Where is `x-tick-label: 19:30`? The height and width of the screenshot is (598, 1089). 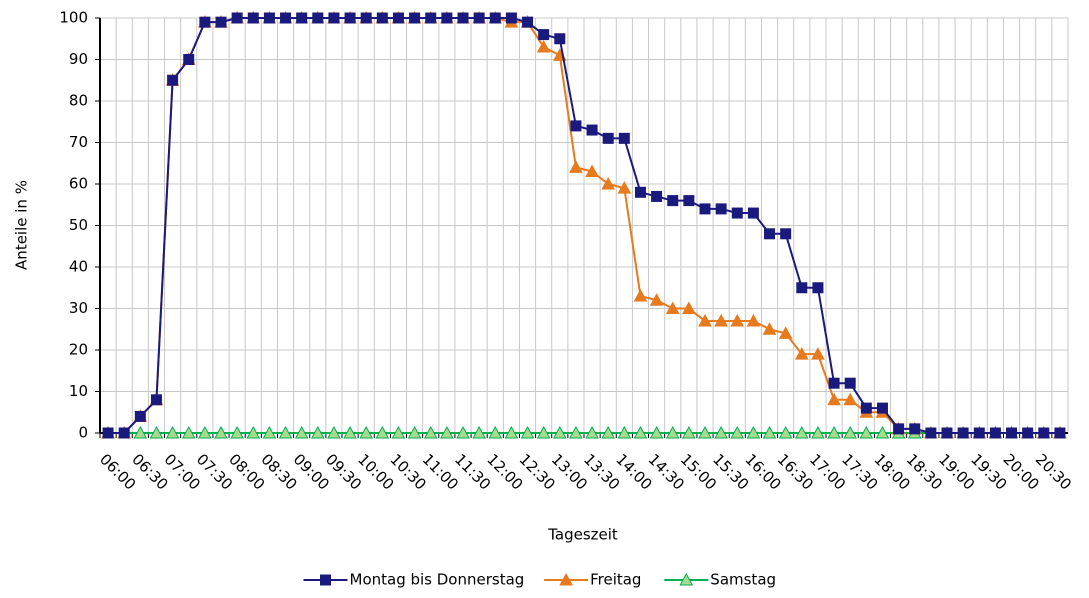
x-tick-label: 19:30 is located at coordinates (988, 471).